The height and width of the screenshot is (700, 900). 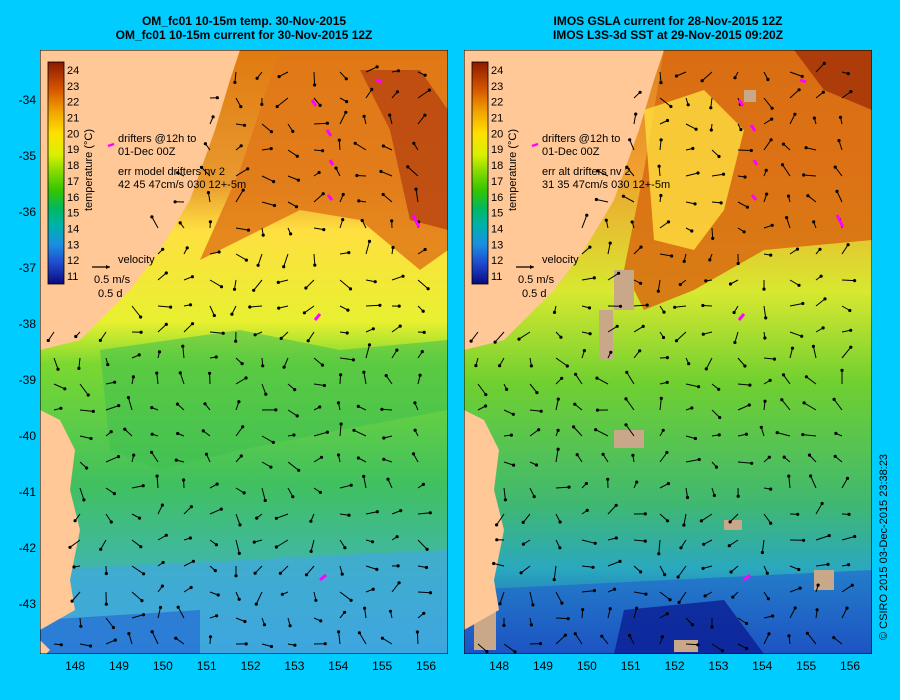 I want to click on right-legend-err-1: err alt drifters nv 2, so click(x=586, y=172).